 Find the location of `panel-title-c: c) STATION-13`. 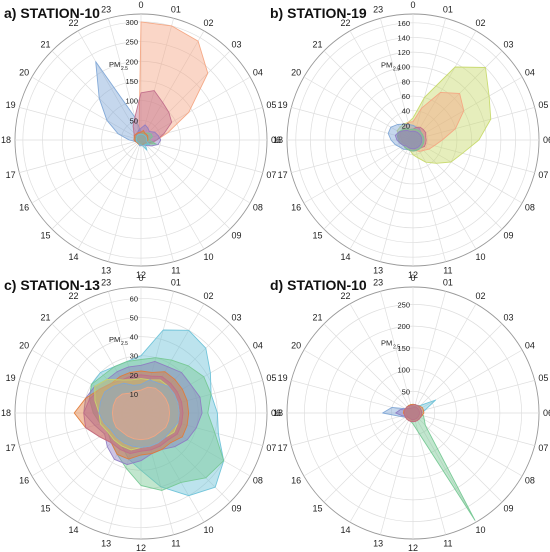

panel-title-c: c) STATION-13 is located at coordinates (52, 285).